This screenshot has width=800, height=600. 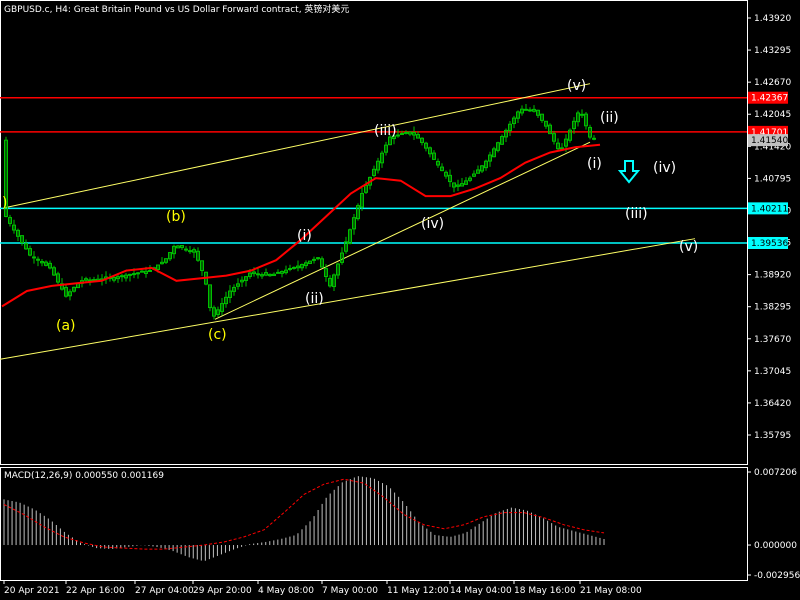 I want to click on price-tick-label: 1.36420, so click(x=772, y=404).